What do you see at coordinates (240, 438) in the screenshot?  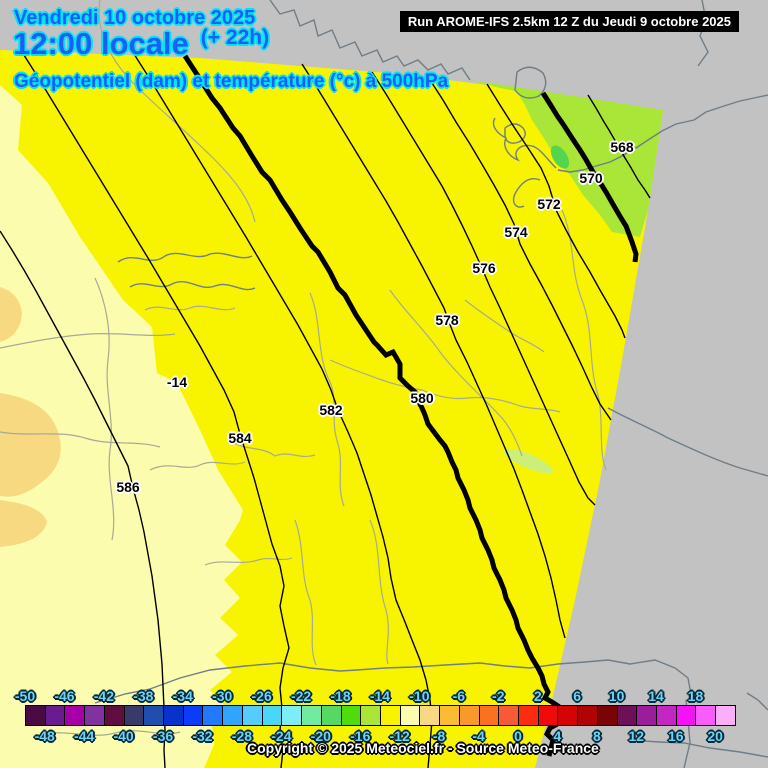 I see `contour-label: 584` at bounding box center [240, 438].